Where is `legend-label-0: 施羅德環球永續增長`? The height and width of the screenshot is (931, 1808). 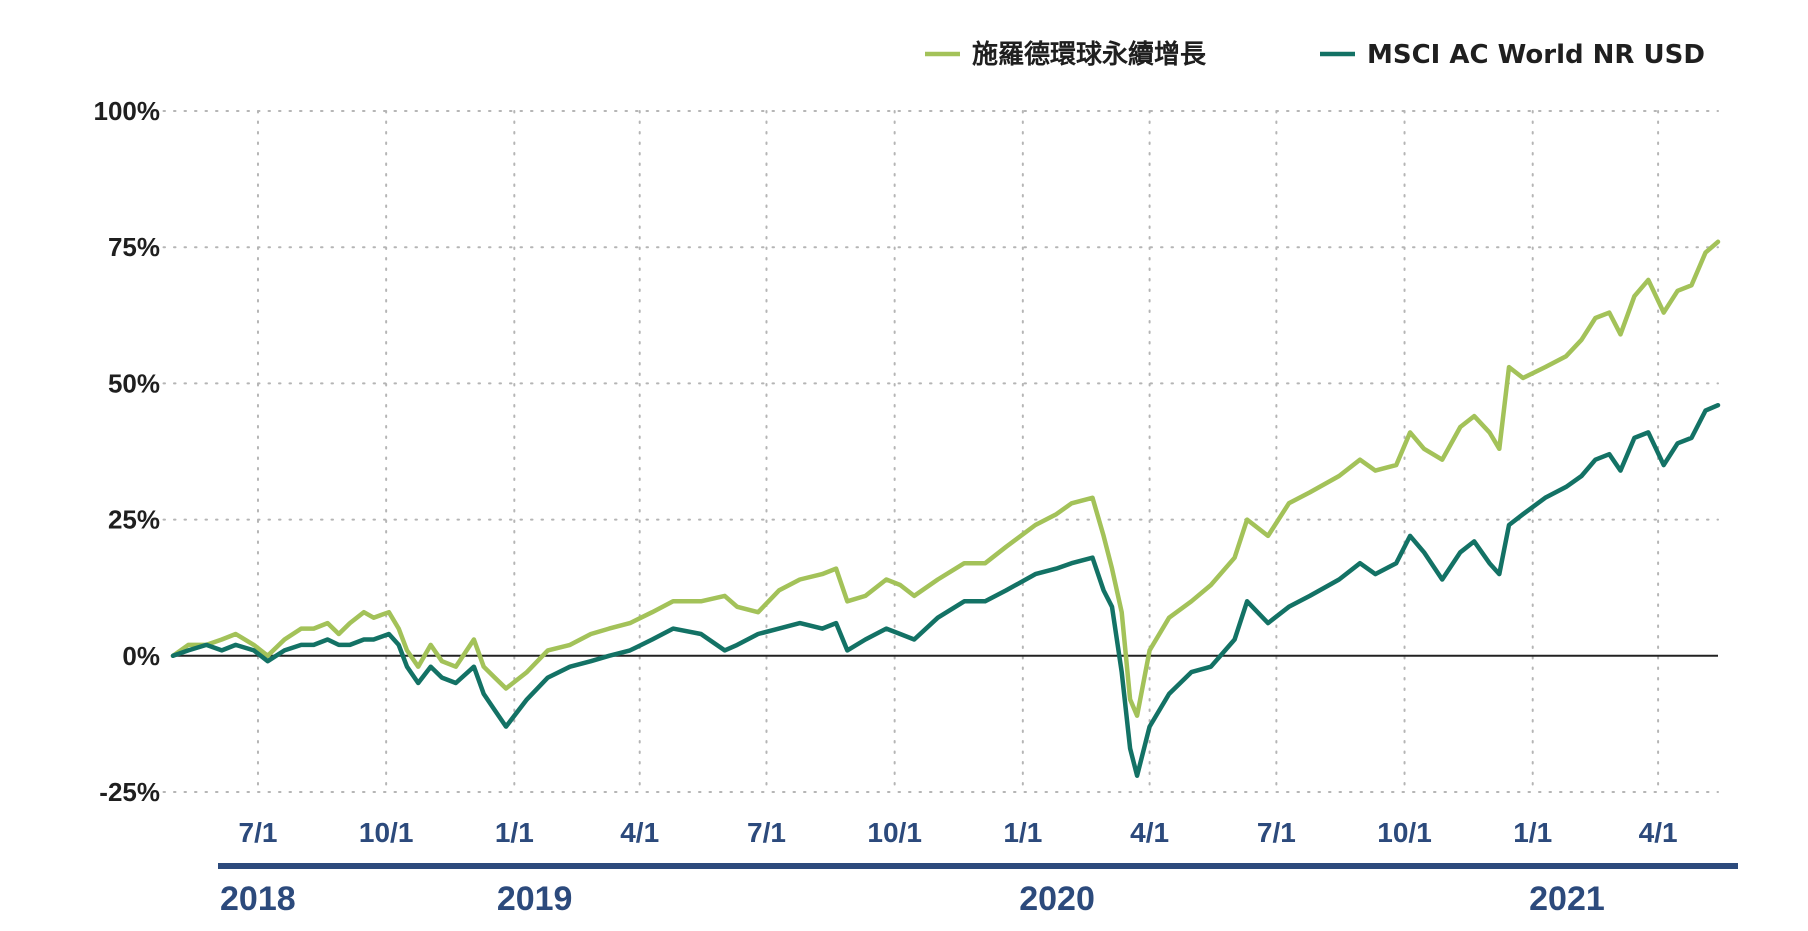
legend-label-0: 施羅德環球永續增長 is located at coordinates (1089, 54).